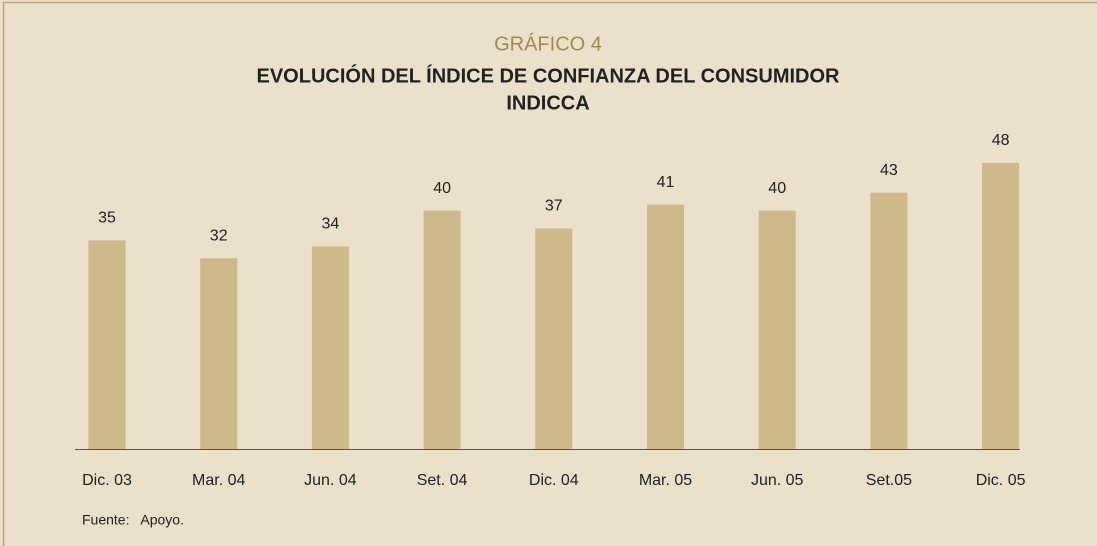  Describe the element at coordinates (889, 170) in the screenshot. I see `value-label: 43` at that location.